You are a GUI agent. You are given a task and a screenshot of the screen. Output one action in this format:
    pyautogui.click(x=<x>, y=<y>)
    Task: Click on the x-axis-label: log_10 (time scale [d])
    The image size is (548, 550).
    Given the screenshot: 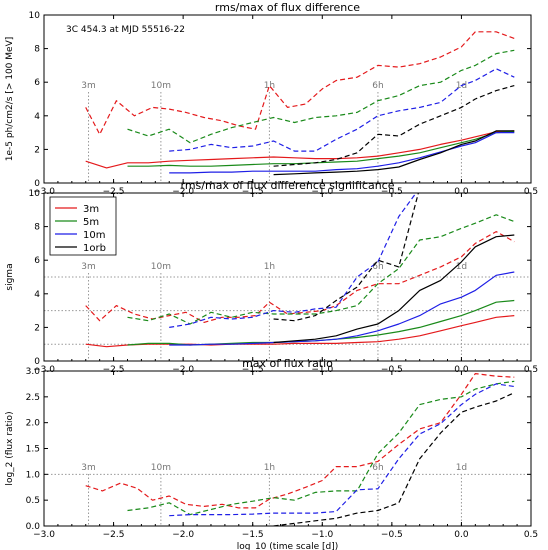 What is the action you would take?
    pyautogui.click(x=288, y=546)
    